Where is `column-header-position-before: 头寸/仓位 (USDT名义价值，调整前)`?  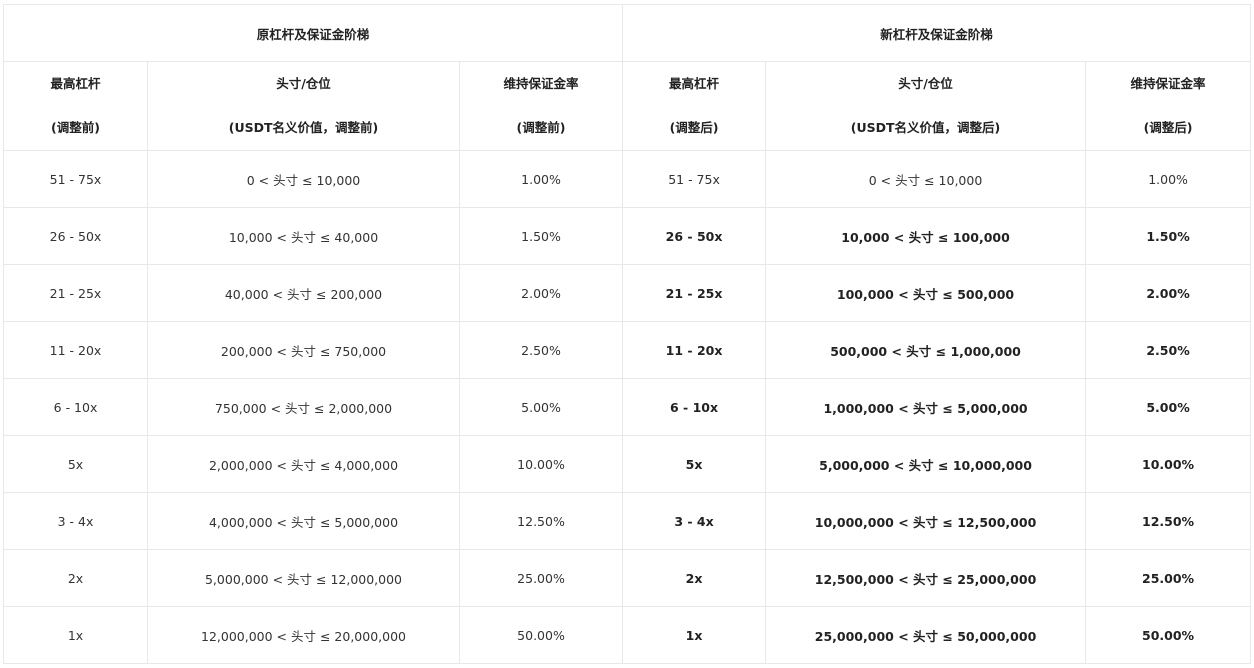
column-header-position-before: 头寸/仓位 (USDT名义价值，调整前) is located at coordinates (303, 106).